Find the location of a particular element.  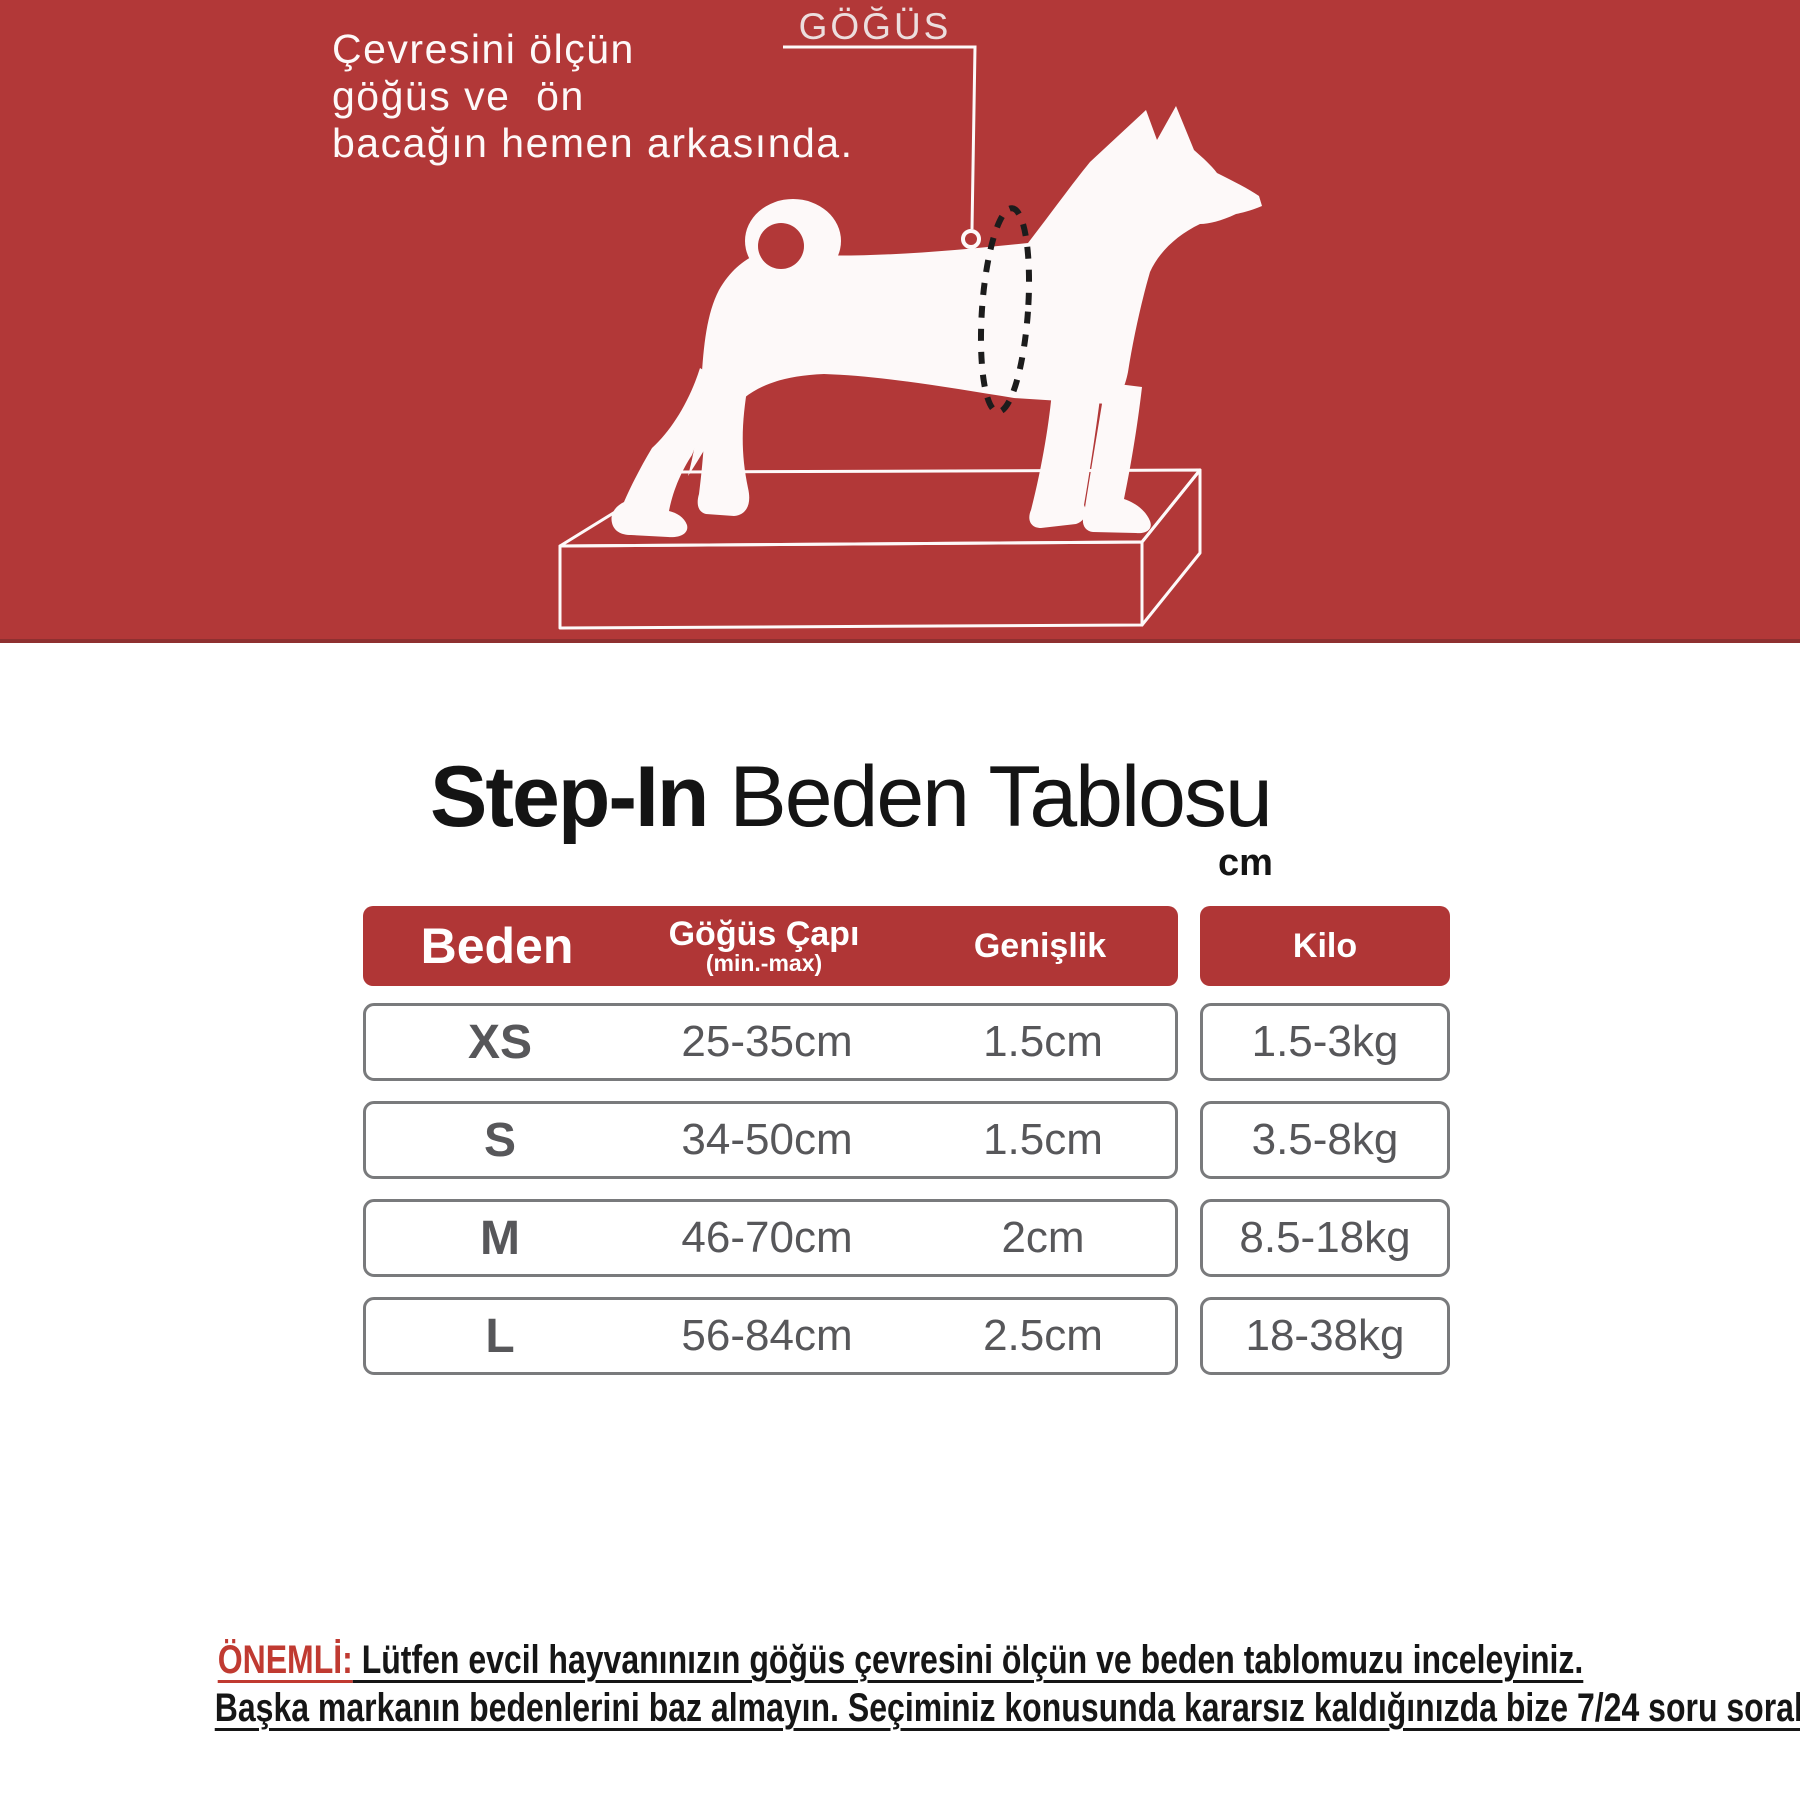

table-row-weight: 3.5-8kg is located at coordinates (1325, 1140).